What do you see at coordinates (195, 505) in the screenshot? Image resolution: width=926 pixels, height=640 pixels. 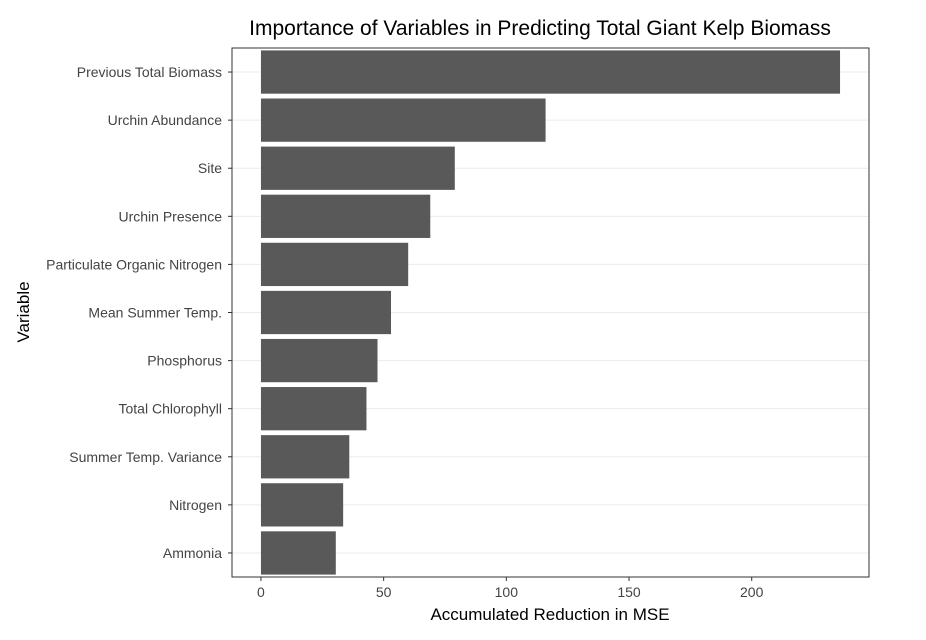 I see `y-tick-label: Nitrogen` at bounding box center [195, 505].